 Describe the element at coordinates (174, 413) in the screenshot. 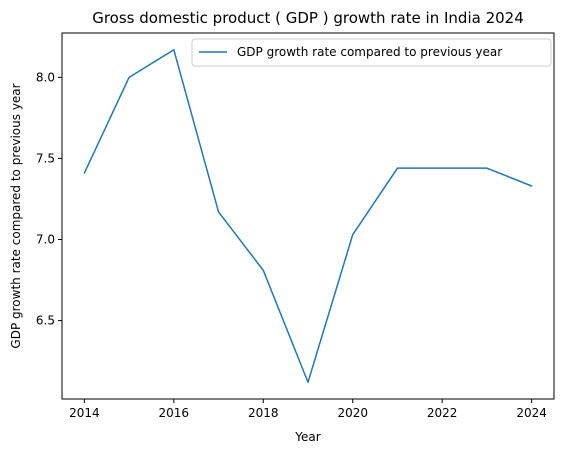

I see `x-tick-label: 2016` at that location.